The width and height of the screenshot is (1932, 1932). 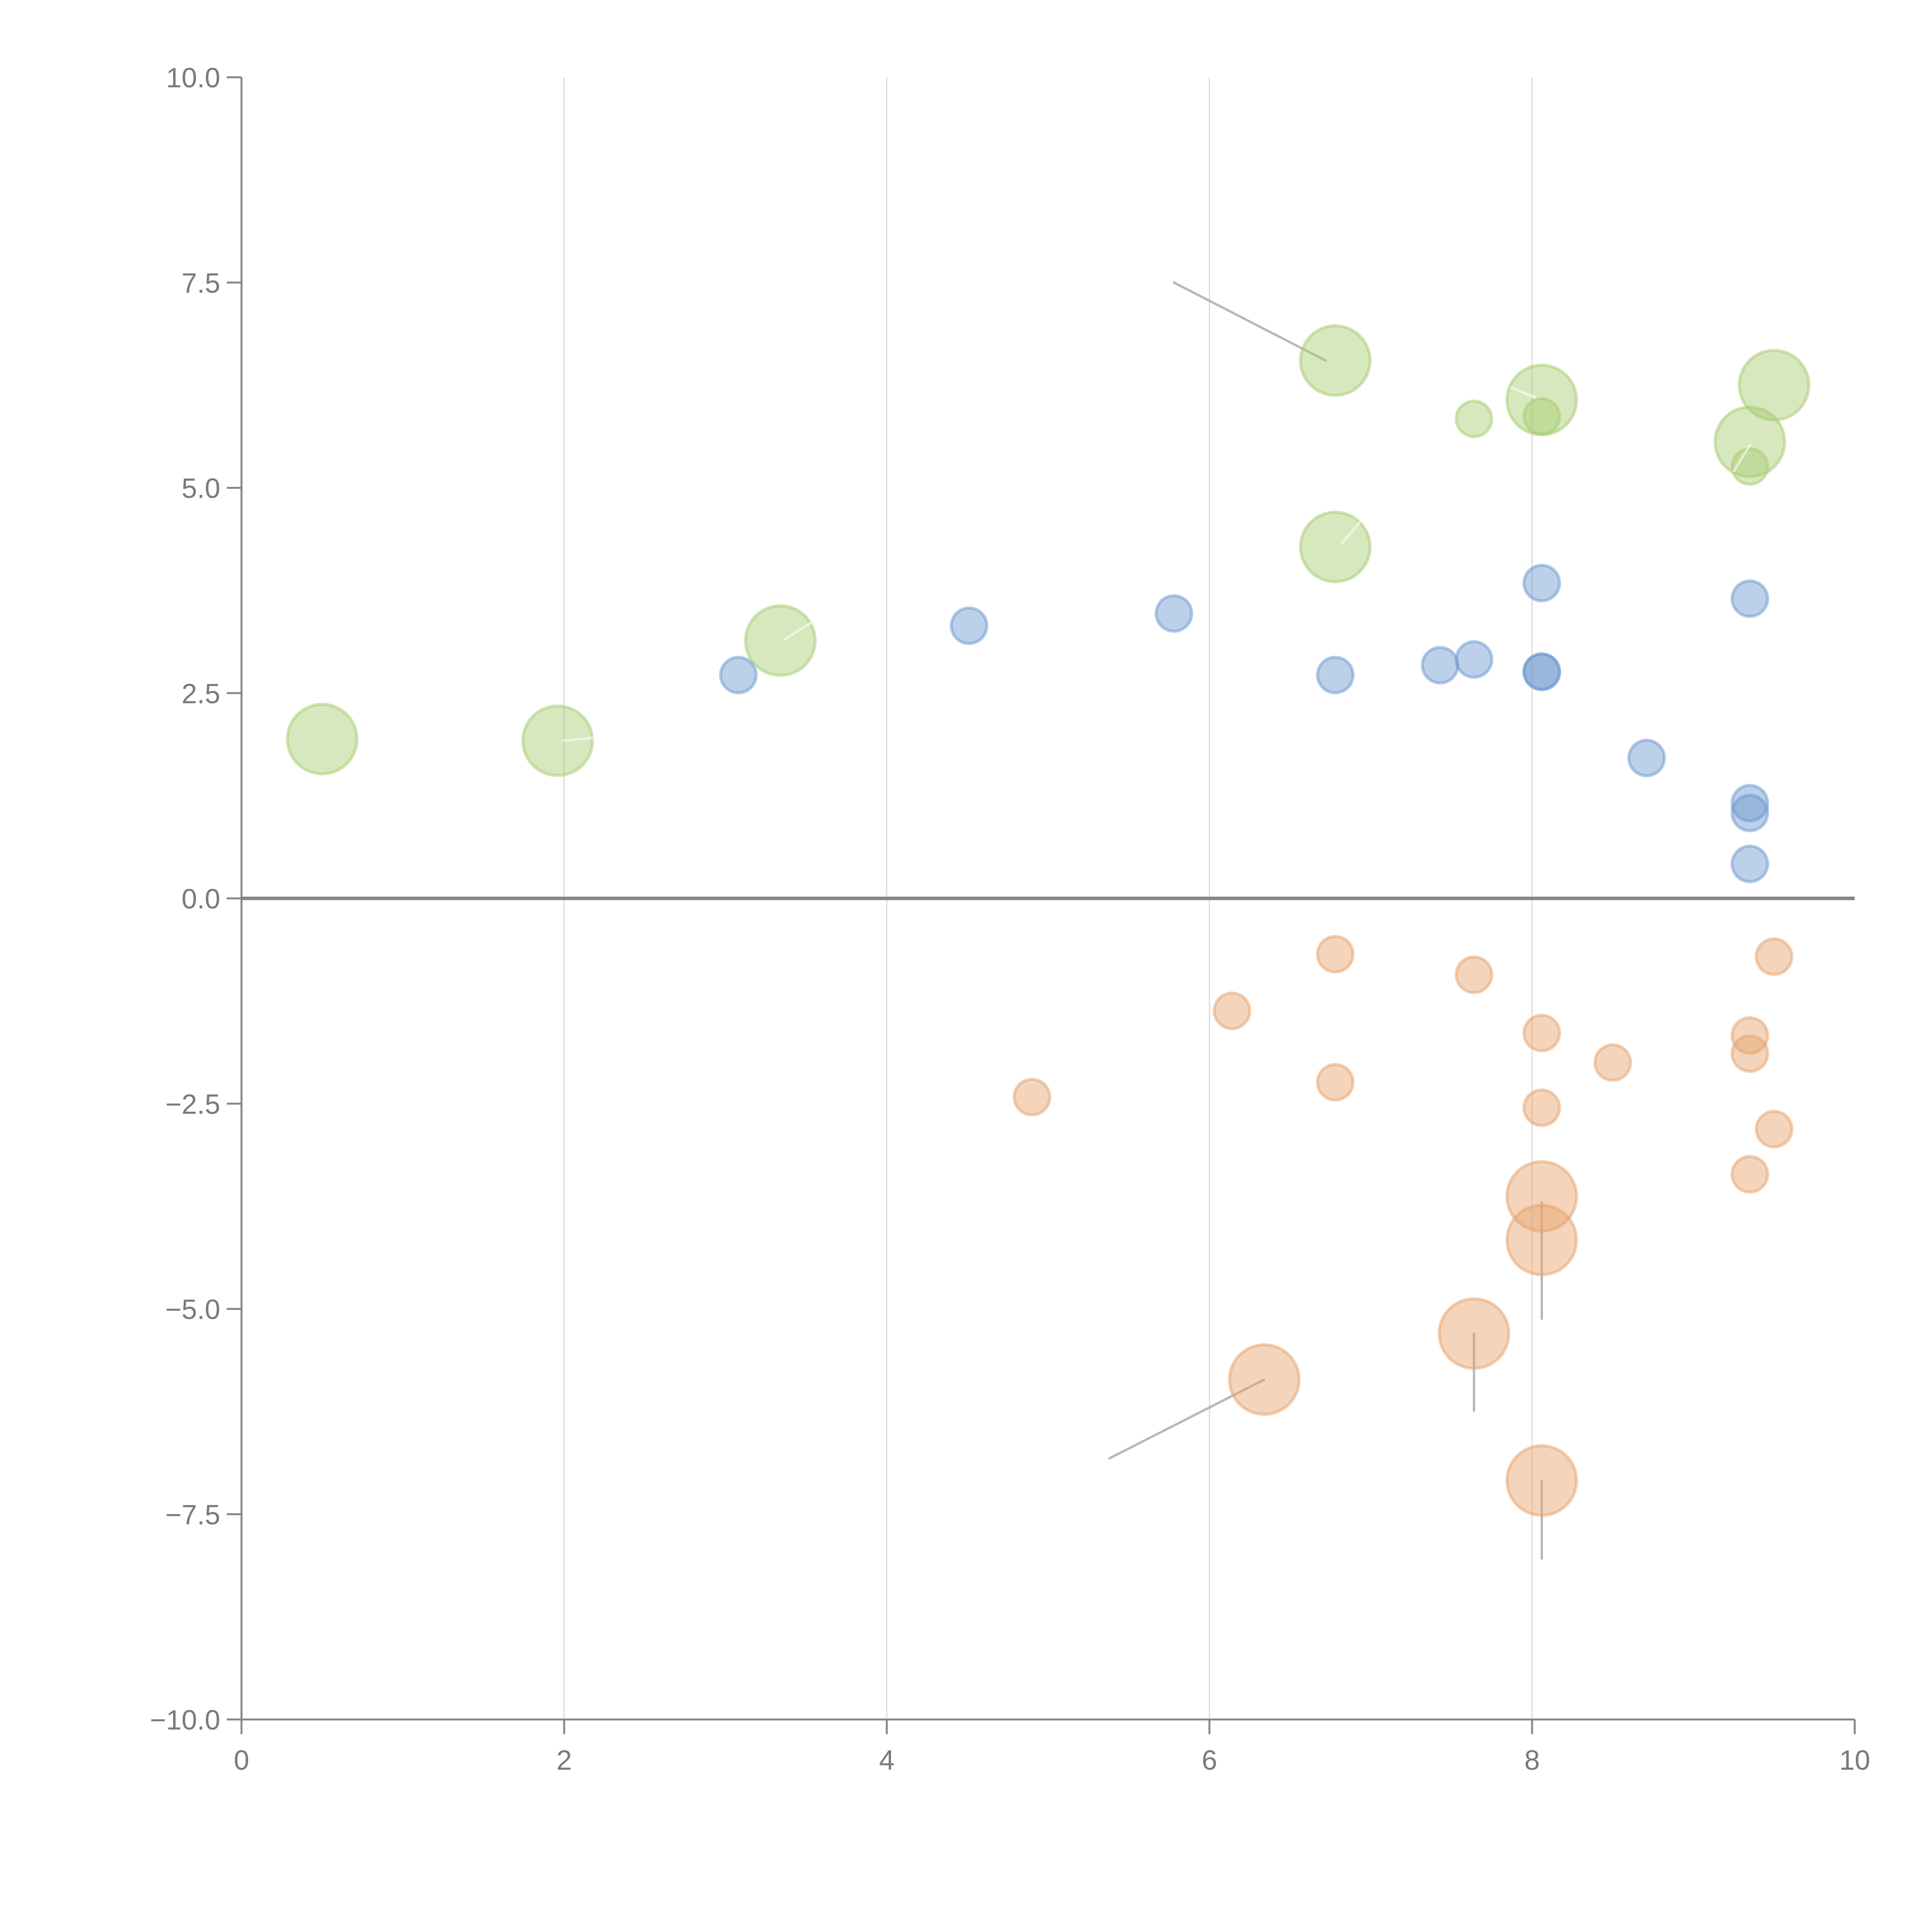 What do you see at coordinates (193, 78) in the screenshot?
I see `y-tick-label: 10.0` at bounding box center [193, 78].